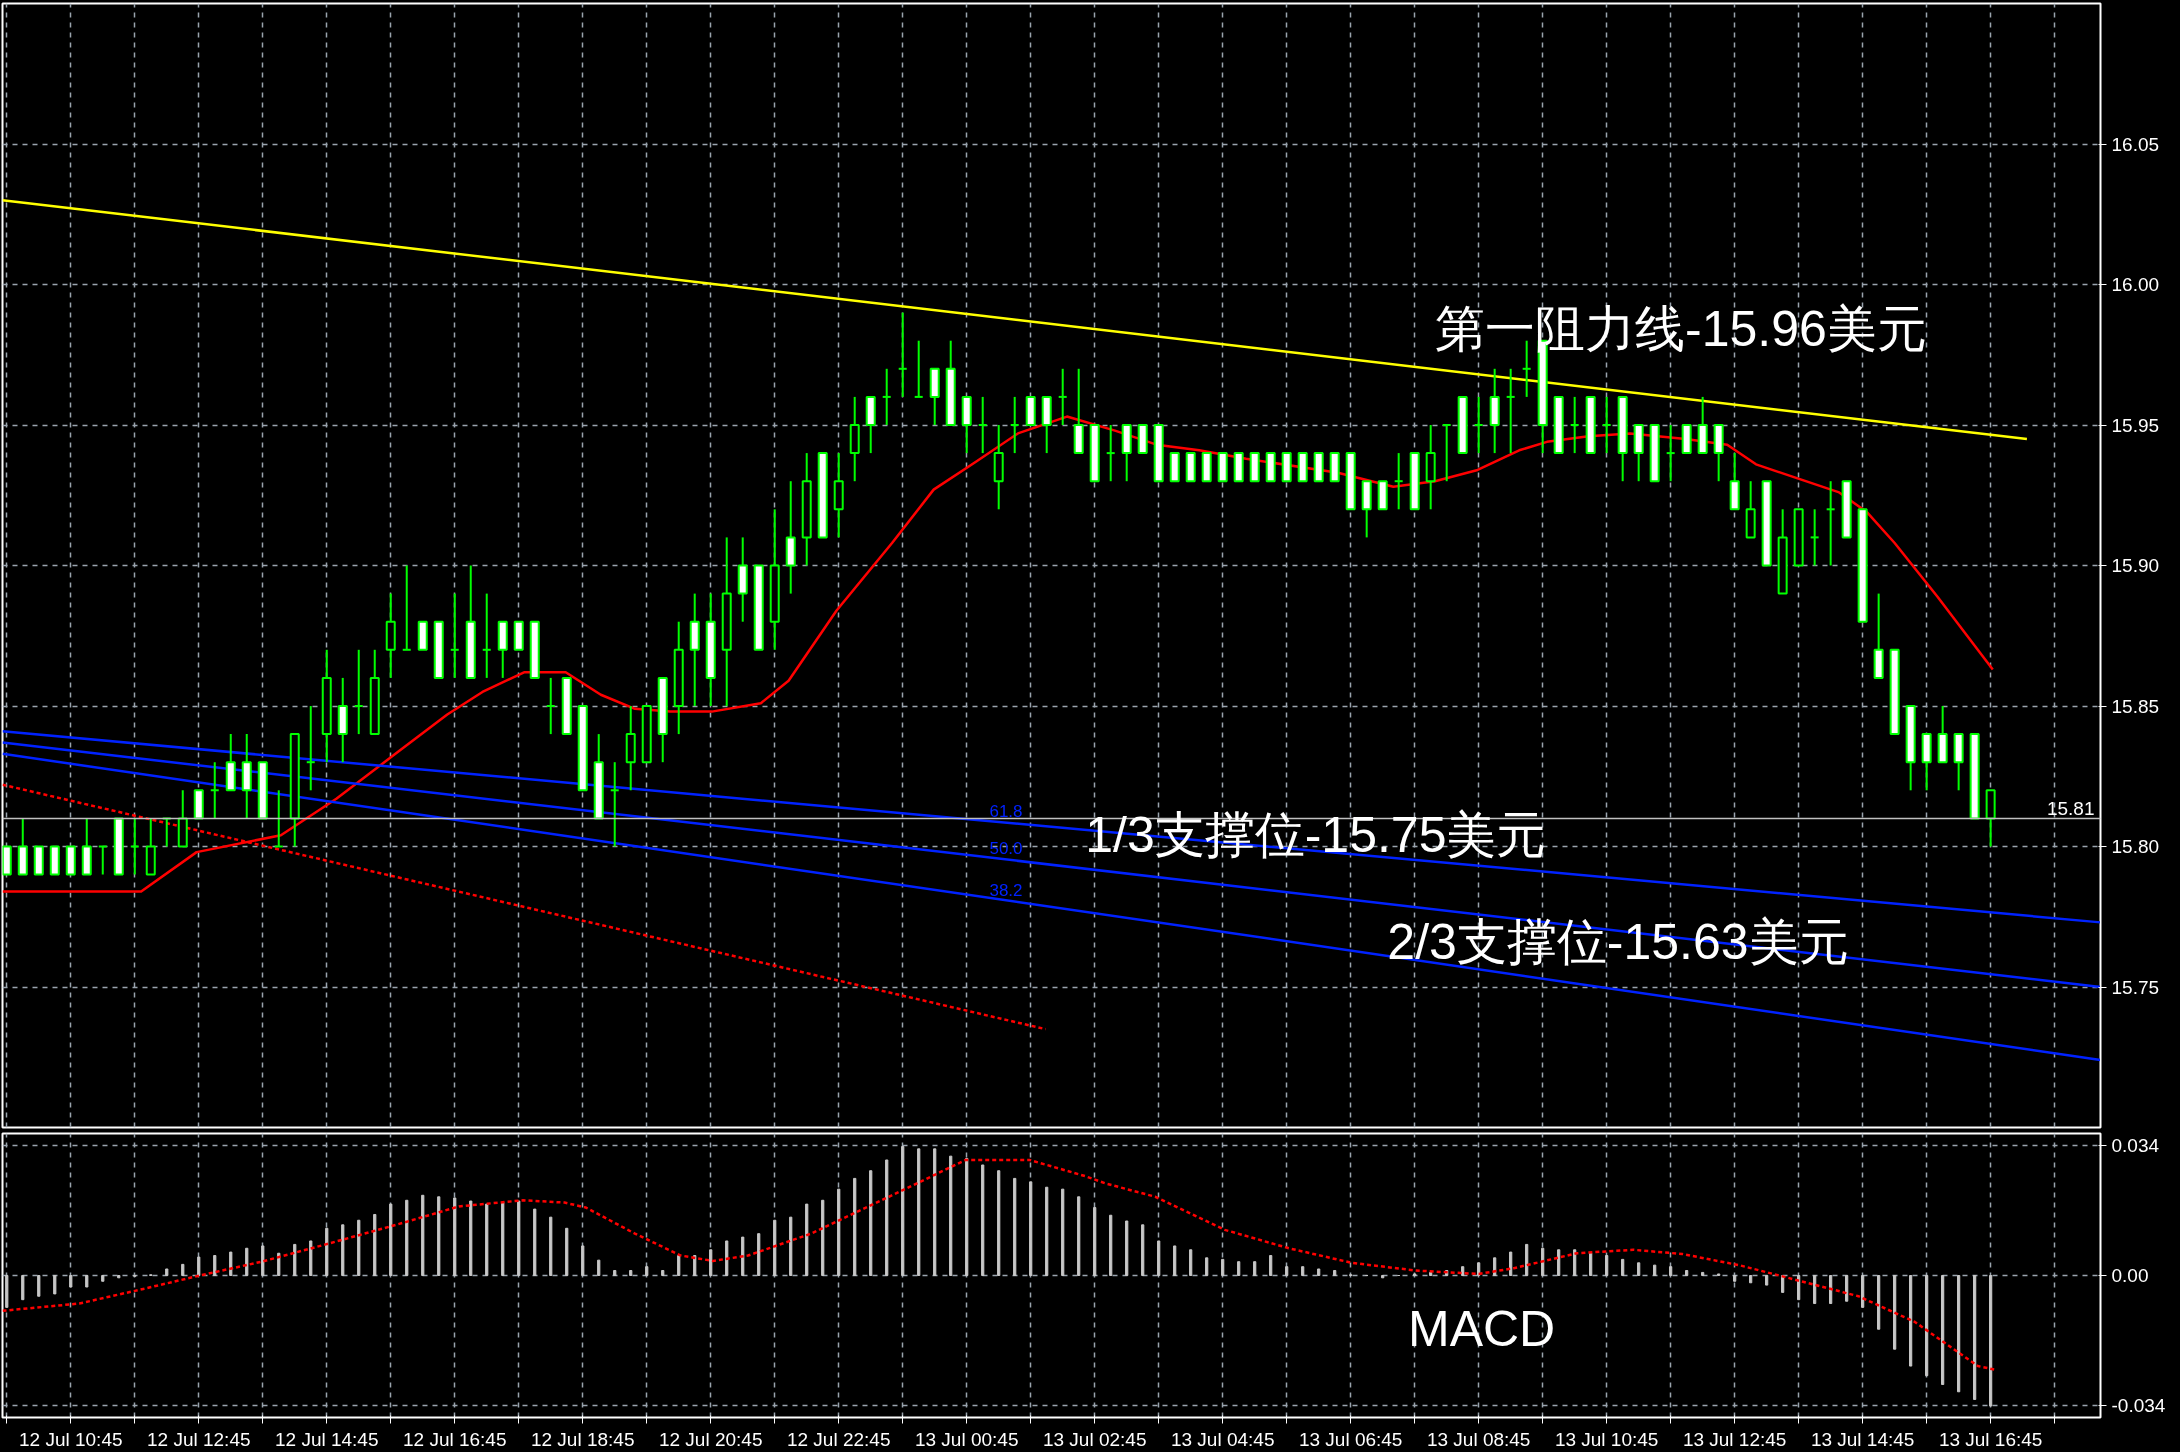  Describe the element at coordinates (2135, 284) in the screenshot. I see `y-tick-label: 16.00` at that location.